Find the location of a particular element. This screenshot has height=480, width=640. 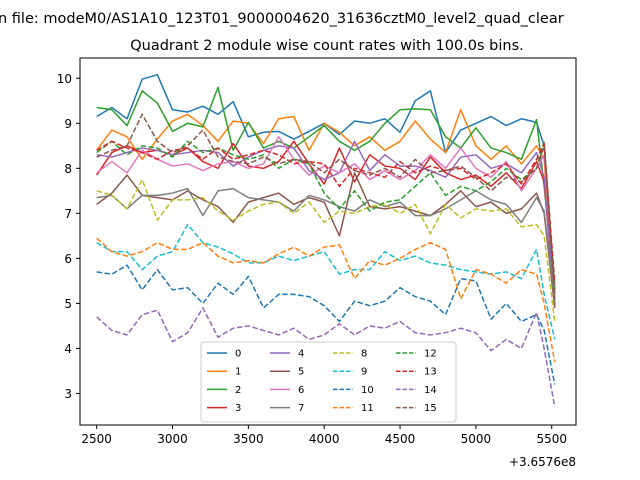

y-axis: 3 4 5 6 7 8 9 10 is located at coordinates (68, 236).